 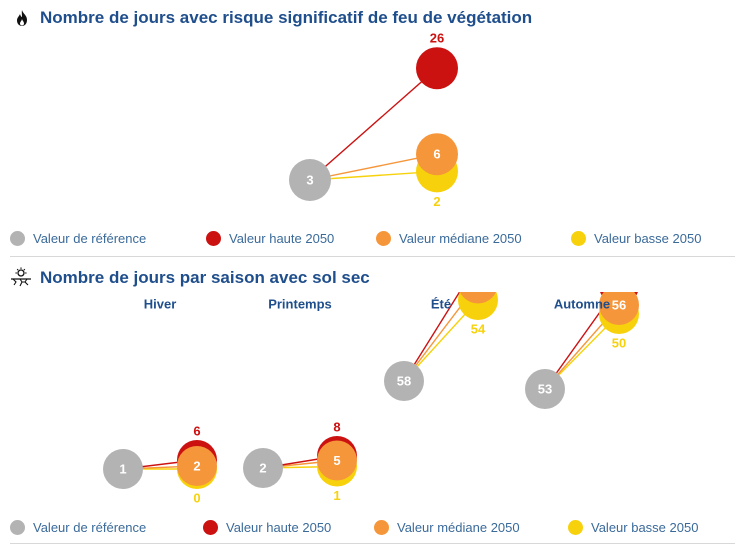 I want to click on low-value-label: 54, so click(x=478, y=329).